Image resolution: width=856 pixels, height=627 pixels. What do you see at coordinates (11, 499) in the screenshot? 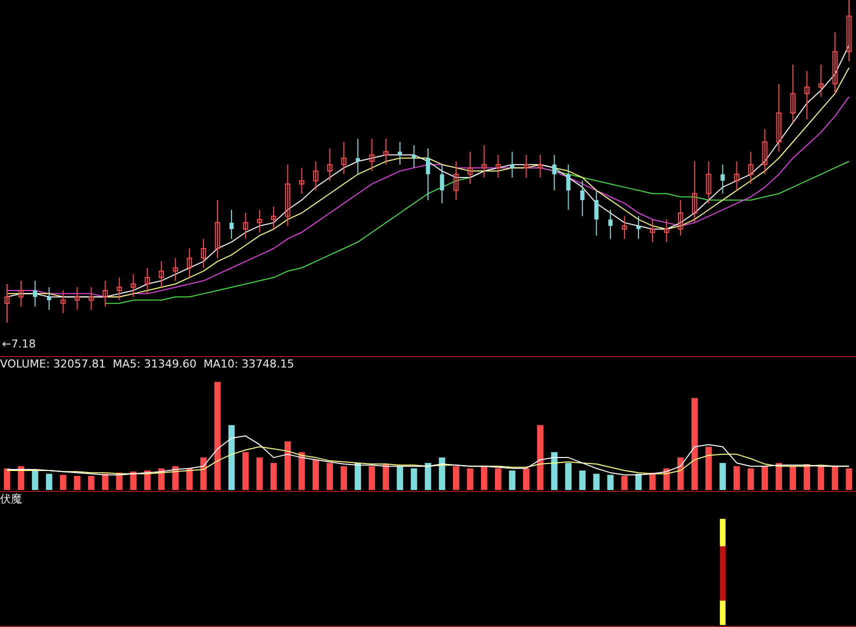
I see `chart-title: 伏魔` at bounding box center [11, 499].